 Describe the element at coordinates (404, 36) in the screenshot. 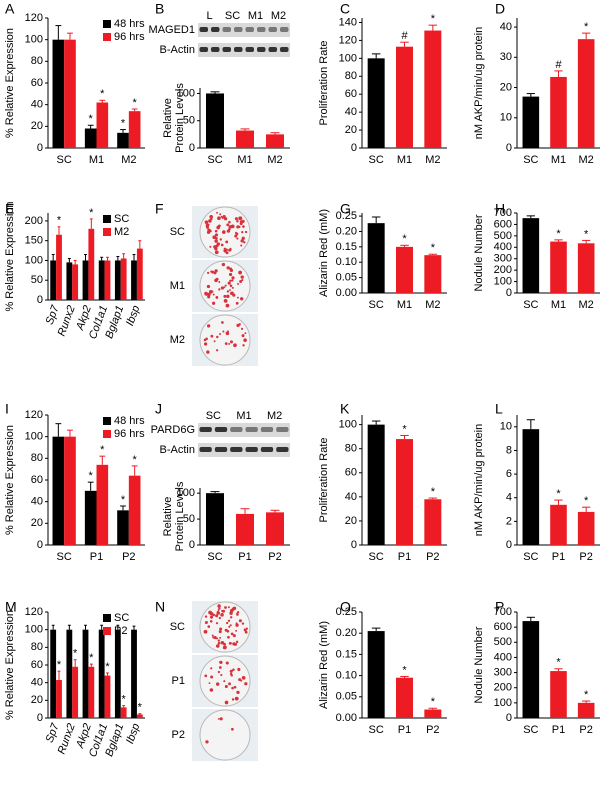

I see `significance-marker: #` at that location.